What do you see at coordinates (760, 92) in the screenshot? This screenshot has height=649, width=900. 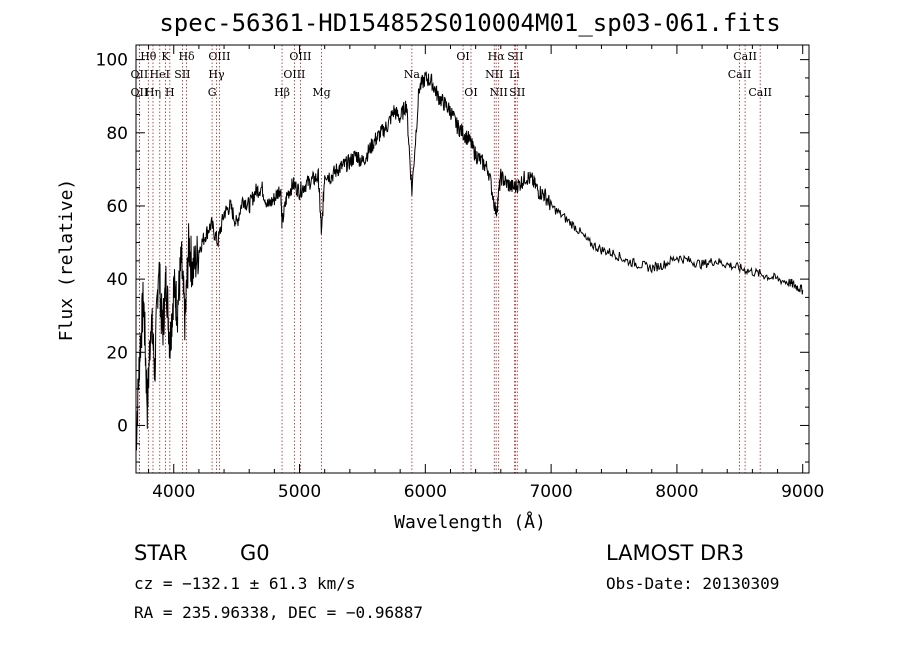 I see `line-label-27: CaII` at bounding box center [760, 92].